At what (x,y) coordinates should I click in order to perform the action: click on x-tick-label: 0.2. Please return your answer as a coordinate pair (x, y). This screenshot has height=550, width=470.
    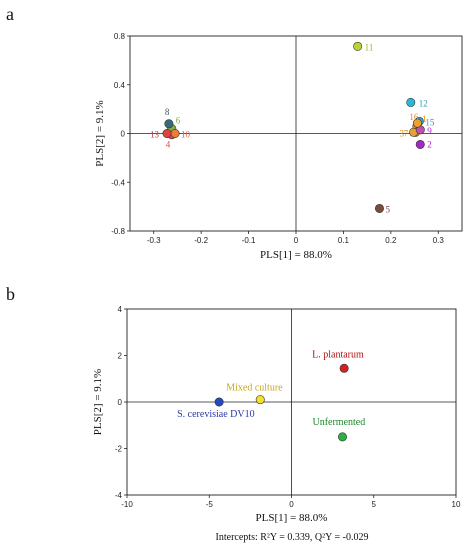
    Looking at the image, I should click on (391, 240).